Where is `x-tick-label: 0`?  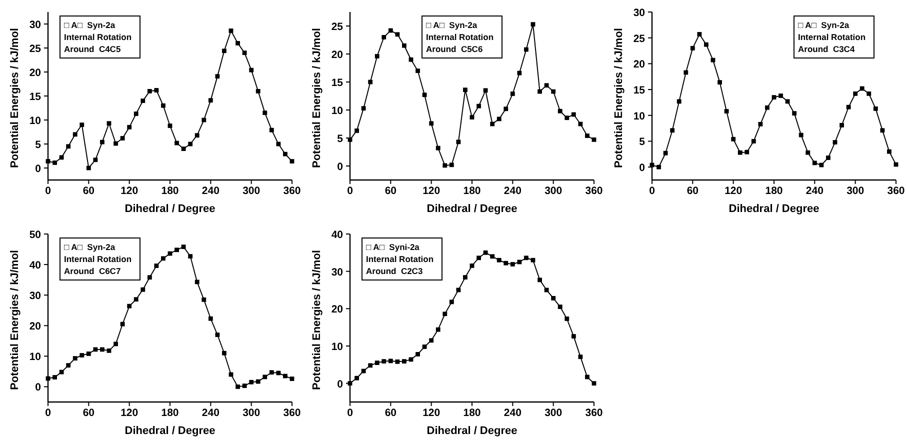
x-tick-label: 0 is located at coordinates (48, 413).